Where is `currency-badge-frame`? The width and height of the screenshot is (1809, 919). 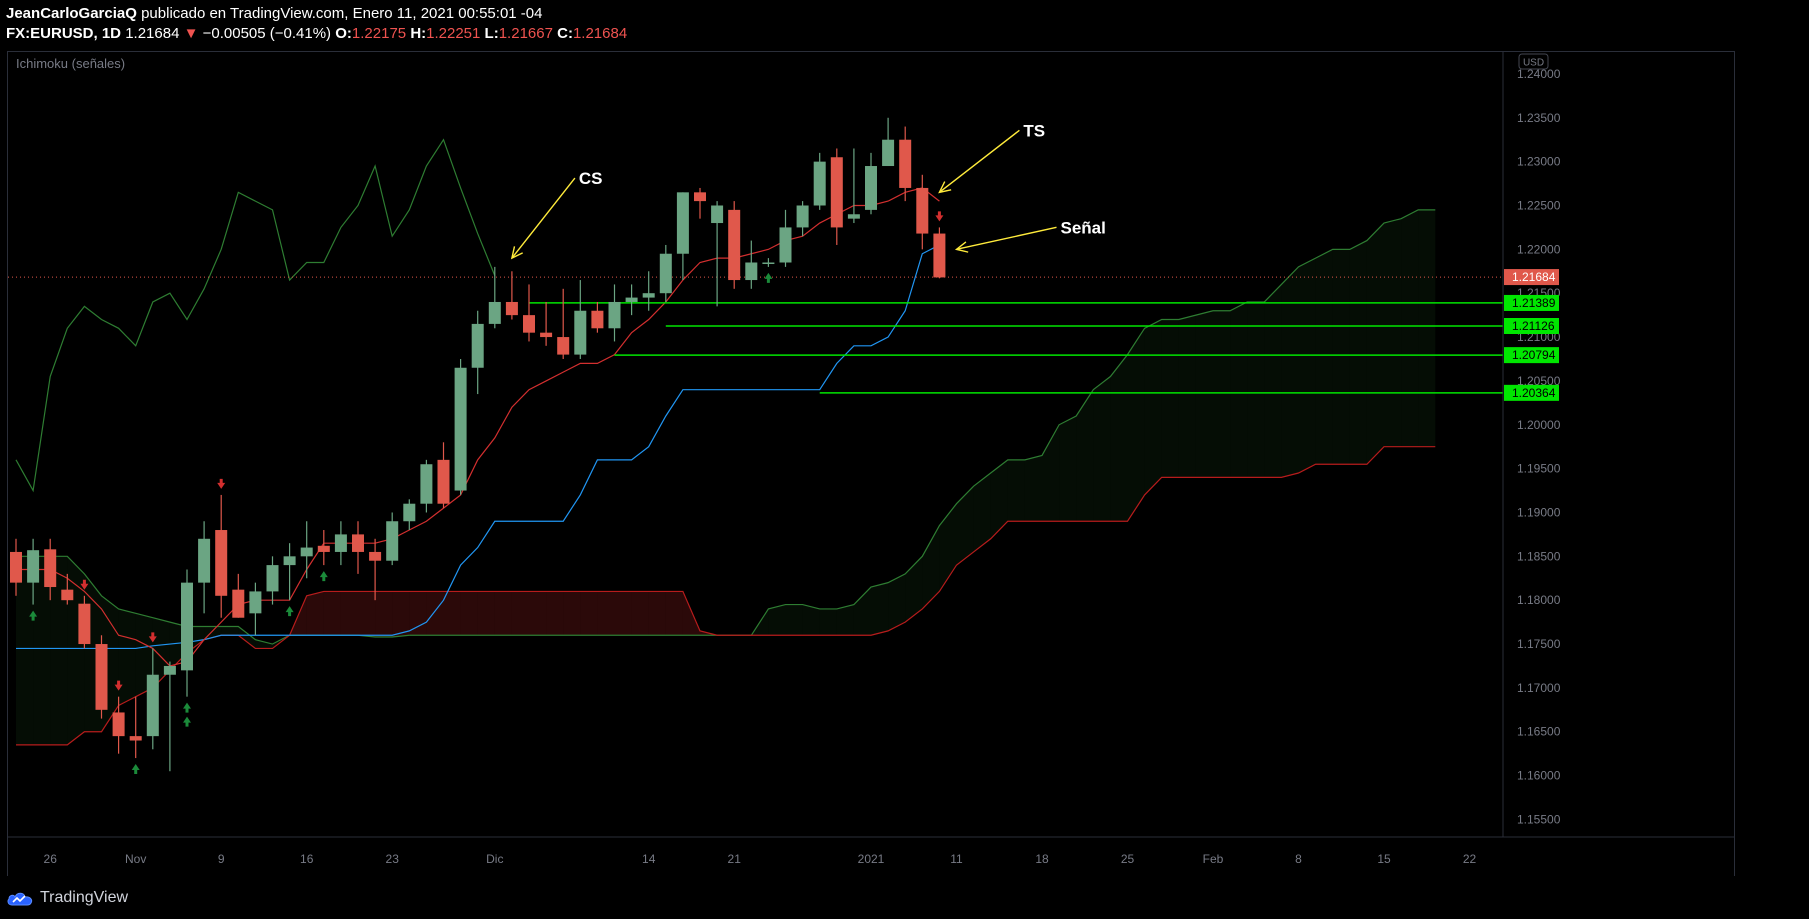
currency-badge-frame is located at coordinates (1533, 61).